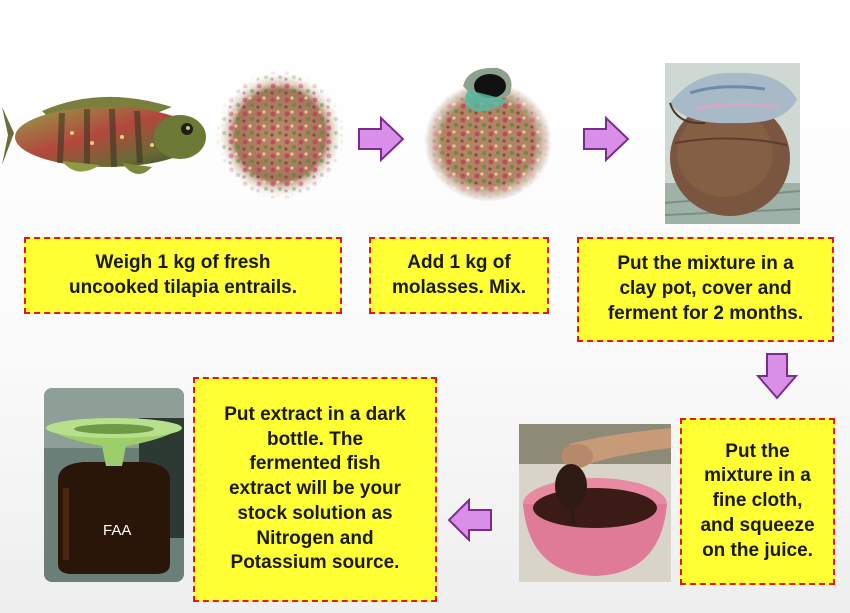 The width and height of the screenshot is (850, 613). Describe the element at coordinates (114, 485) in the screenshot. I see `faa-bottle-image` at that location.